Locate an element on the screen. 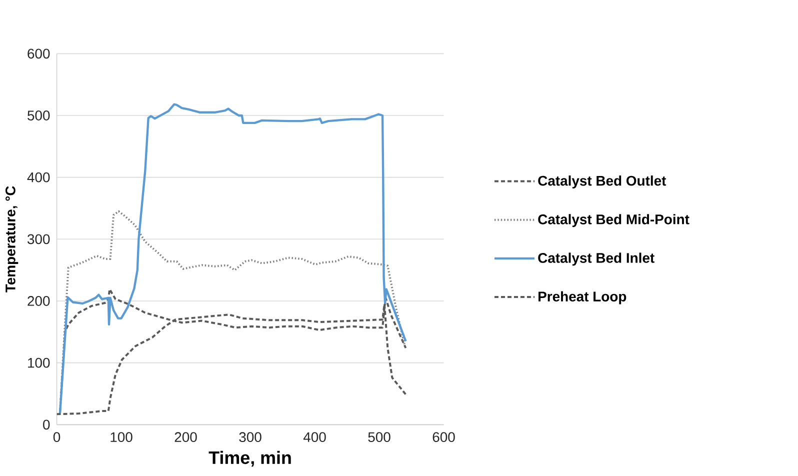  x-tick-label: 400 is located at coordinates (314, 437).